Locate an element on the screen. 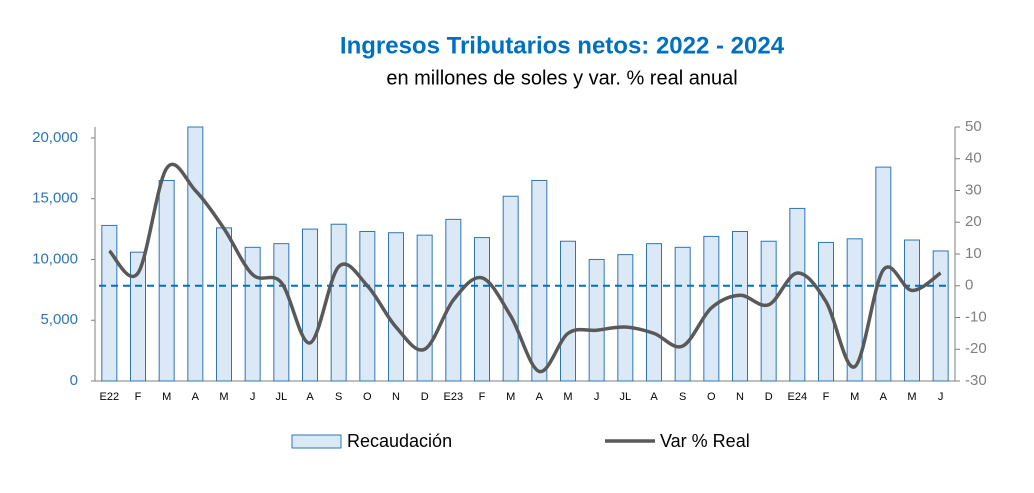  x-tick-label: E22 is located at coordinates (110, 397).